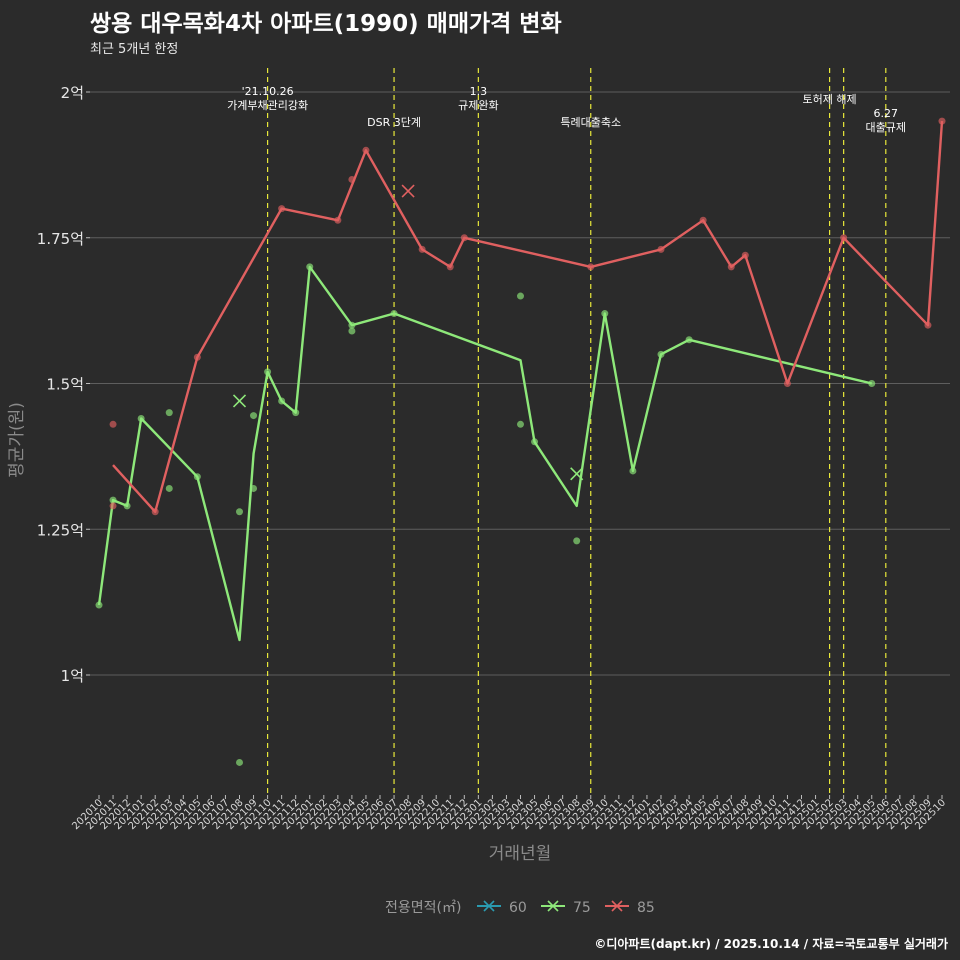 The image size is (960, 960). What do you see at coordinates (60, 239) in the screenshot?
I see `y-tick-label: 1.75억` at bounding box center [60, 239].